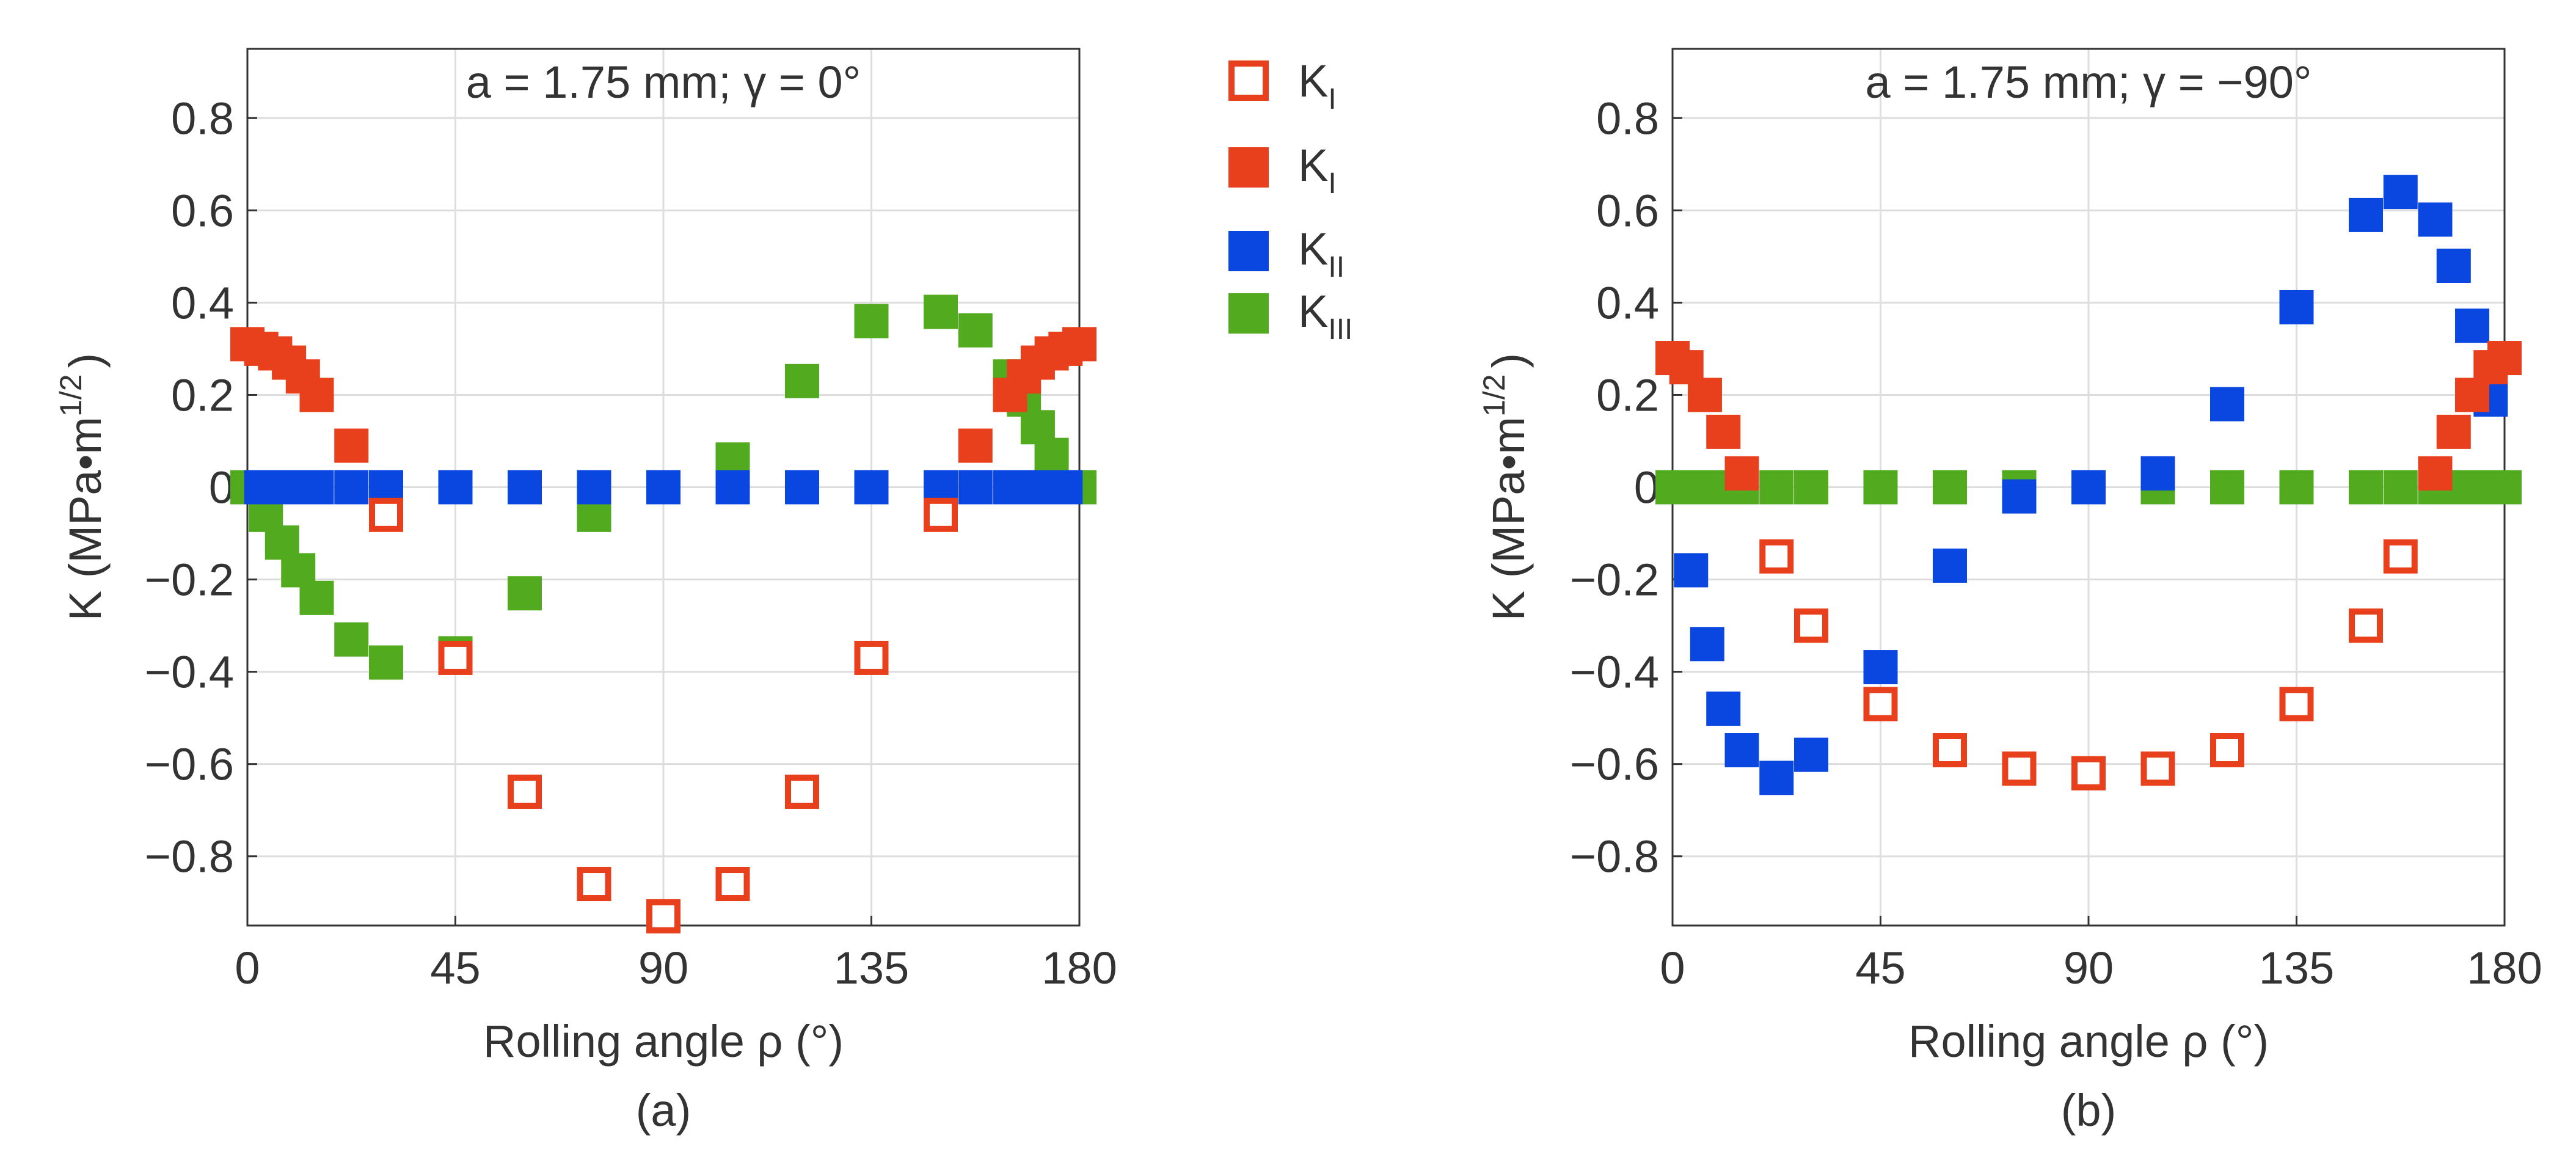 Image resolution: width=2576 pixels, height=1165 pixels. What do you see at coordinates (2088, 1041) in the screenshot?
I see `x-axis-label: Rolling angle ρ (°)` at bounding box center [2088, 1041].